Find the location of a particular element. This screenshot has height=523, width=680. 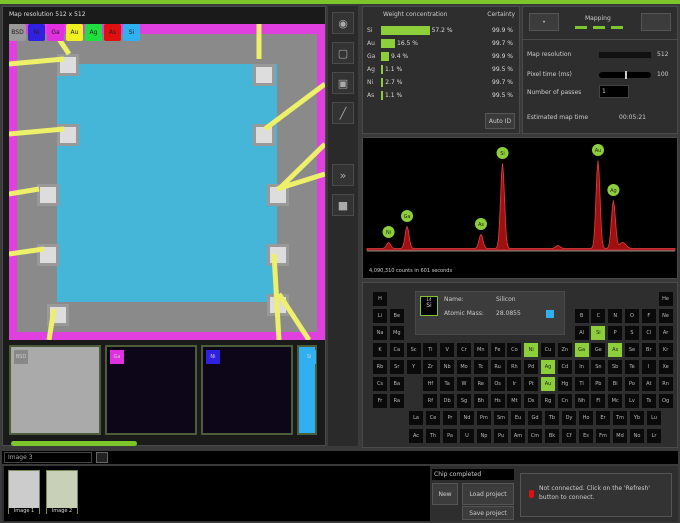

element-pu: Pu is located at coordinates (501, 436).